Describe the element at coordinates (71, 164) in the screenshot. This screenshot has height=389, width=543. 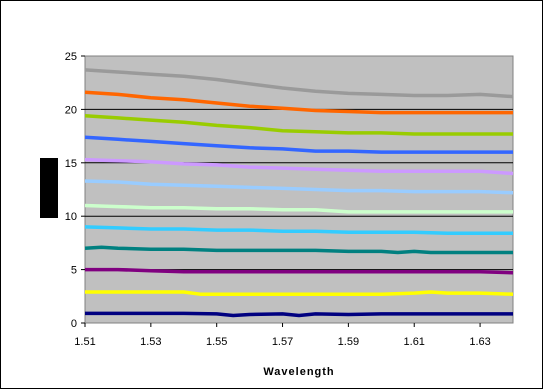
I see `y-tick-label-3: 15` at that location.